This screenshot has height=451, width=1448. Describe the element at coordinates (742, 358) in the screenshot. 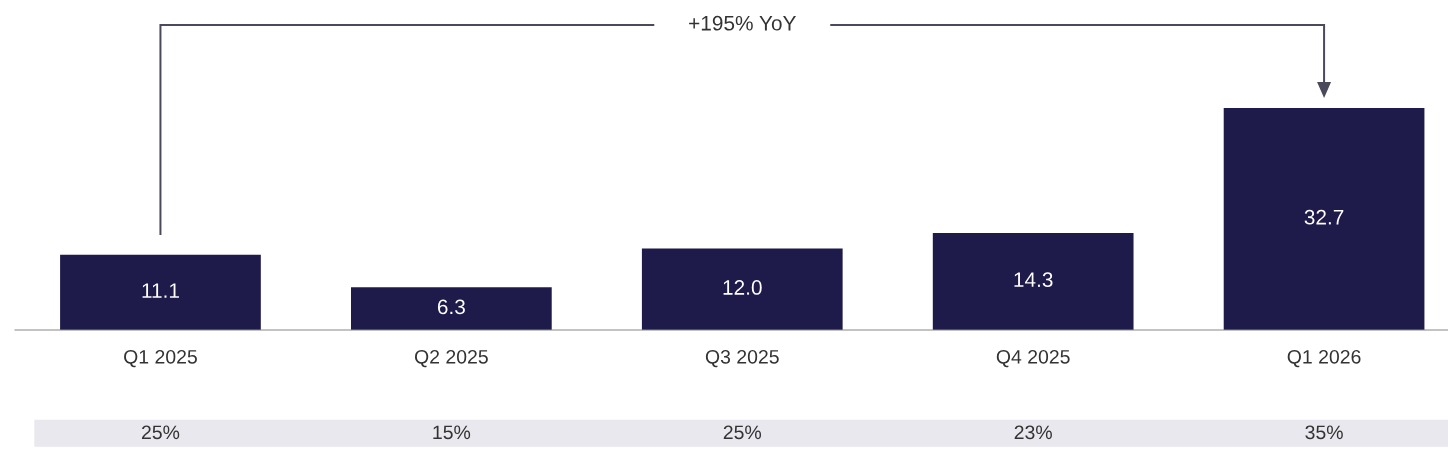

I see `x-tick-label: Q3 2025` at that location.